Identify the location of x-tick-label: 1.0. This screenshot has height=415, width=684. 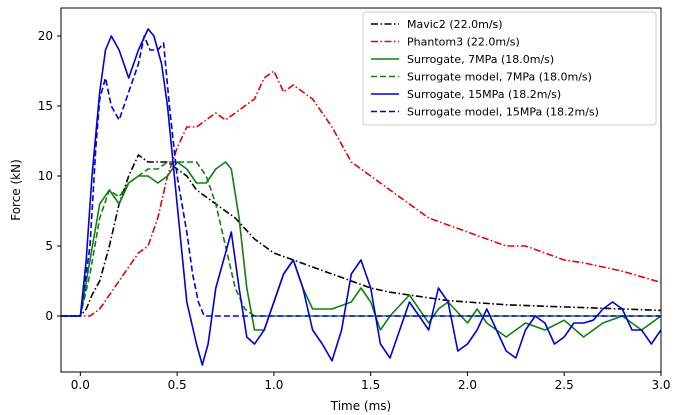
(273, 385).